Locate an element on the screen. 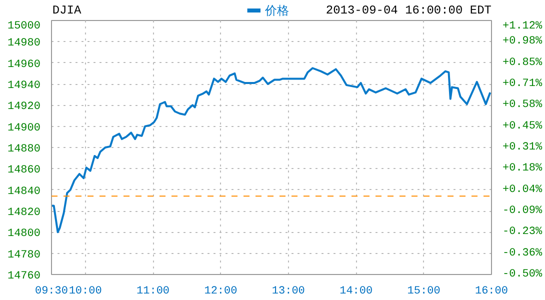 The width and height of the screenshot is (545, 300). y-tick-label: 14900 is located at coordinates (24, 128).